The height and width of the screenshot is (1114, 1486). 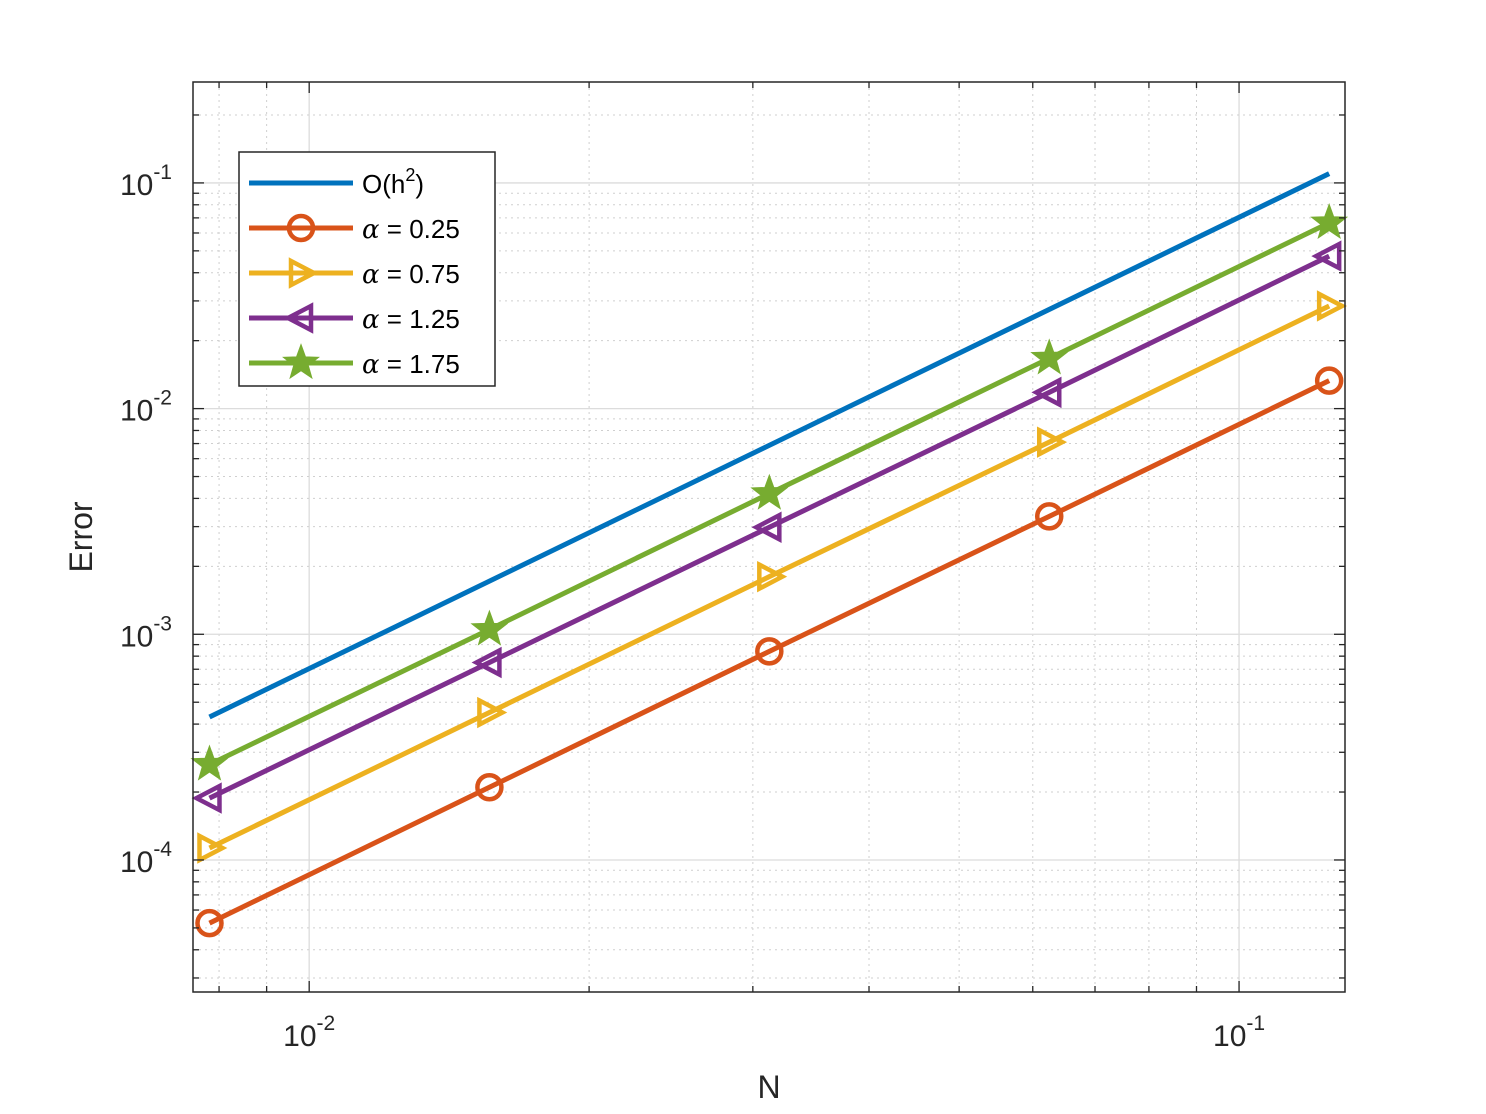 I want to click on legend: O(h2) α = 0.25 α = 0.75 α = 1.25 α = 1.75, so click(x=367, y=269).